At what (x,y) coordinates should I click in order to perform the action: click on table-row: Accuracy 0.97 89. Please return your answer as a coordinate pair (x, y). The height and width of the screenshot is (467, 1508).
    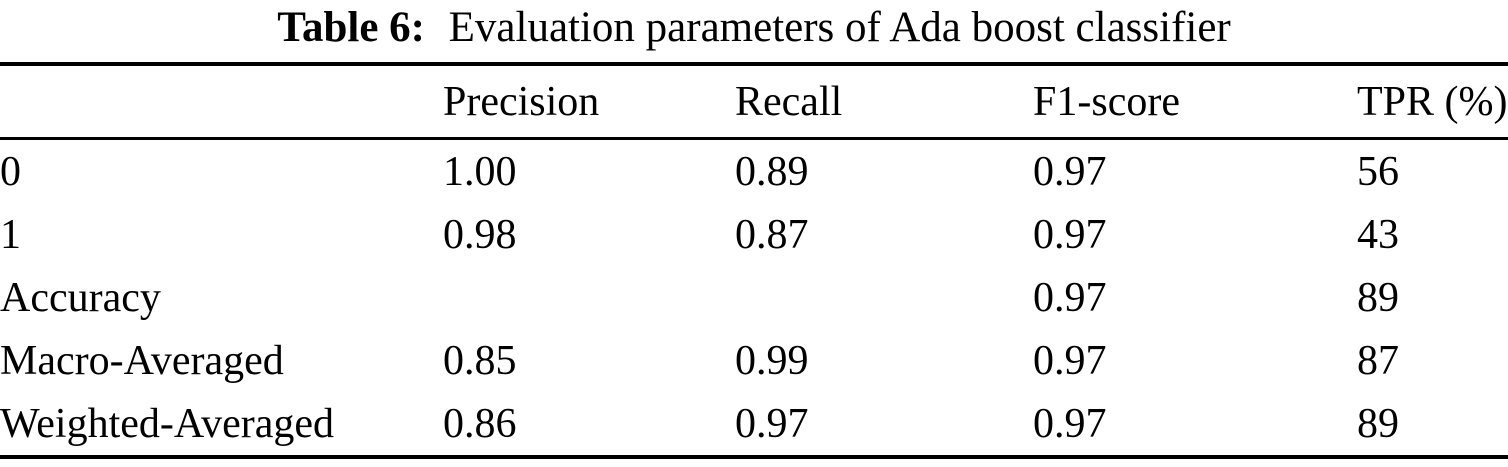
    Looking at the image, I should click on (754, 297).